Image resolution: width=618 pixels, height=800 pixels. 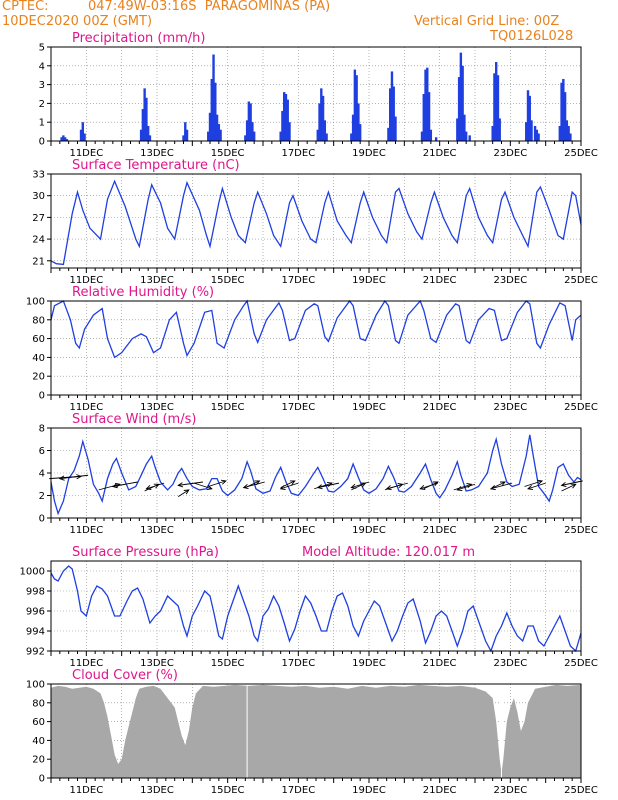 What do you see at coordinates (42, 779) in the screenshot?
I see `cloud-y-tick-label: 0` at bounding box center [42, 779].